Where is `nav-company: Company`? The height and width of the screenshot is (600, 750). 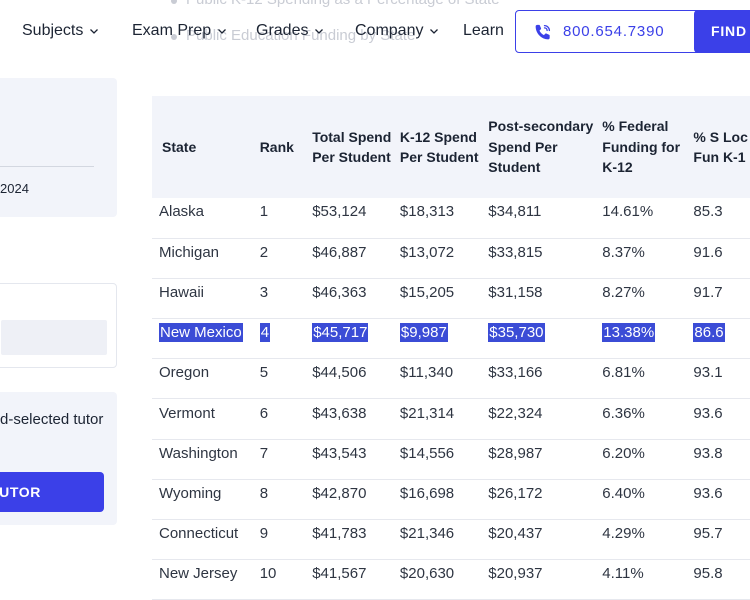 nav-company: Company is located at coordinates (397, 31).